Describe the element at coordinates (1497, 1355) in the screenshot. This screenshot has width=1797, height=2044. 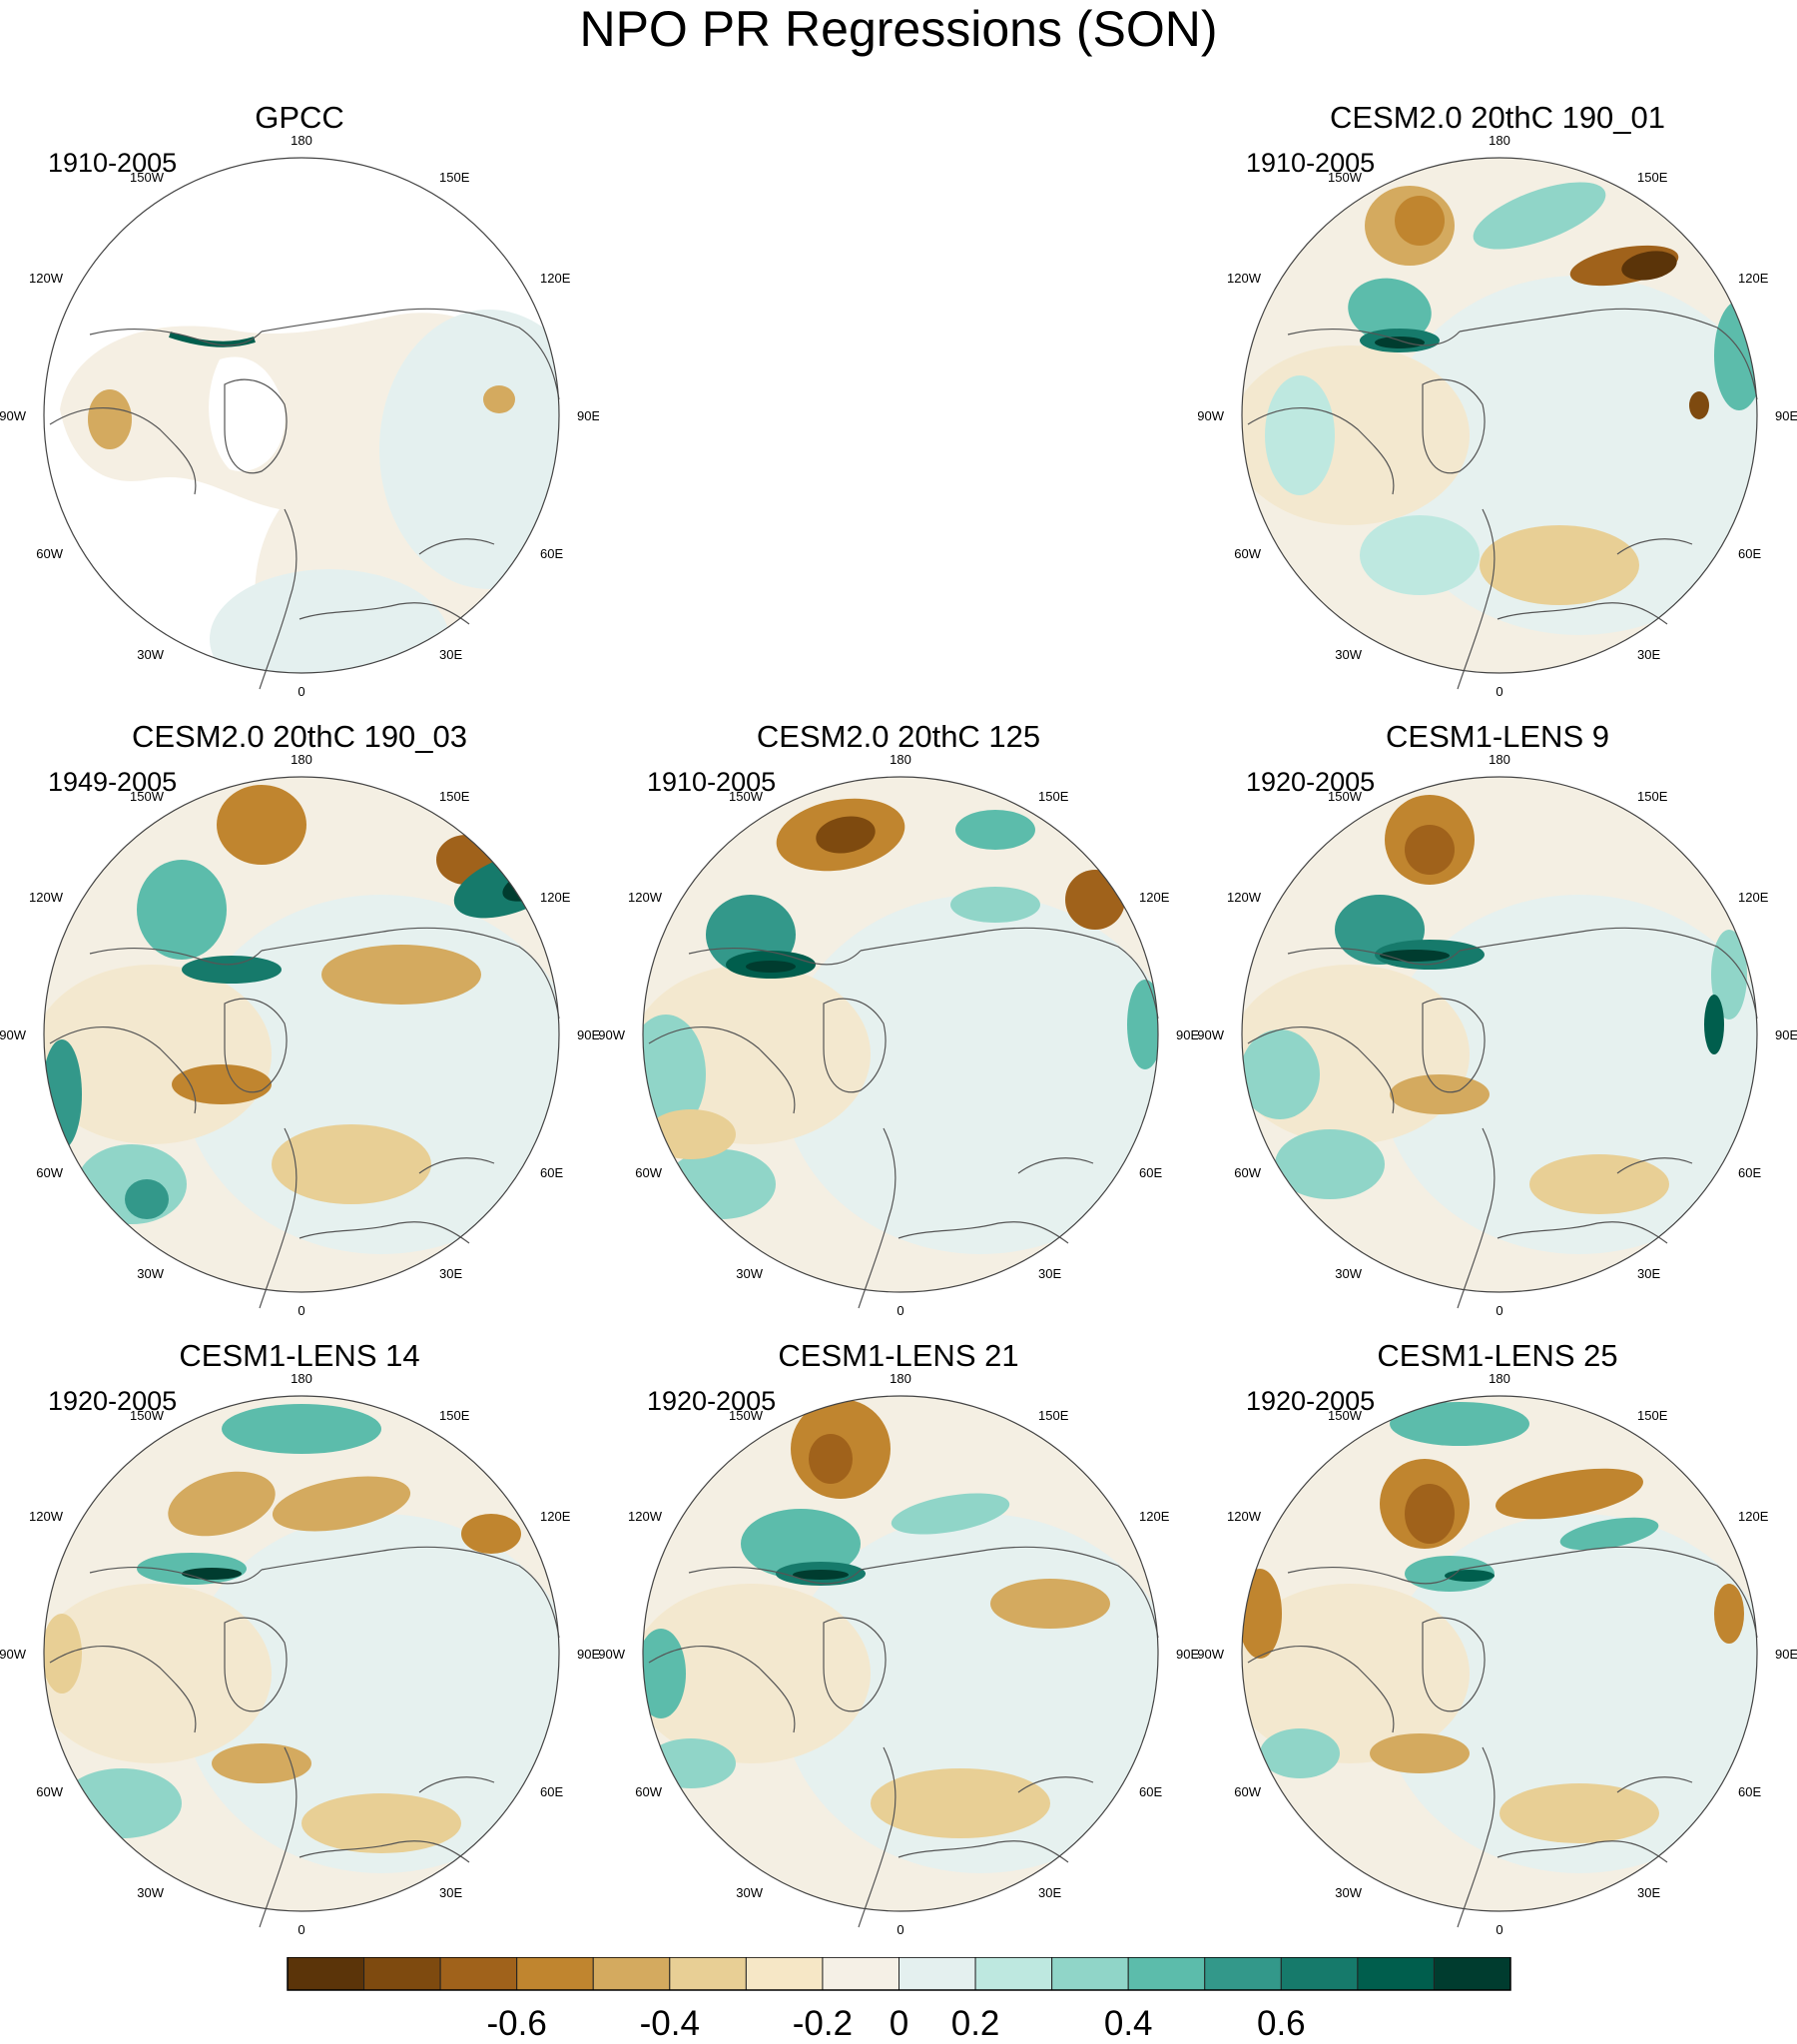
I see `panel-title: CESM1-LENS 25` at that location.